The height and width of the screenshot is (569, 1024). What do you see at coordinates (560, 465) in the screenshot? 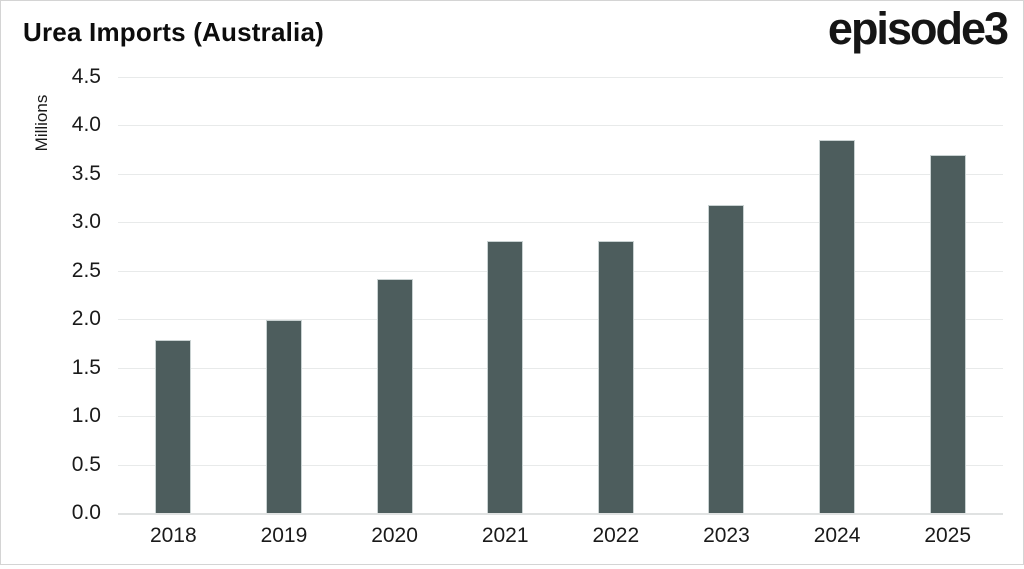
I see `gridline-0.5` at bounding box center [560, 465].